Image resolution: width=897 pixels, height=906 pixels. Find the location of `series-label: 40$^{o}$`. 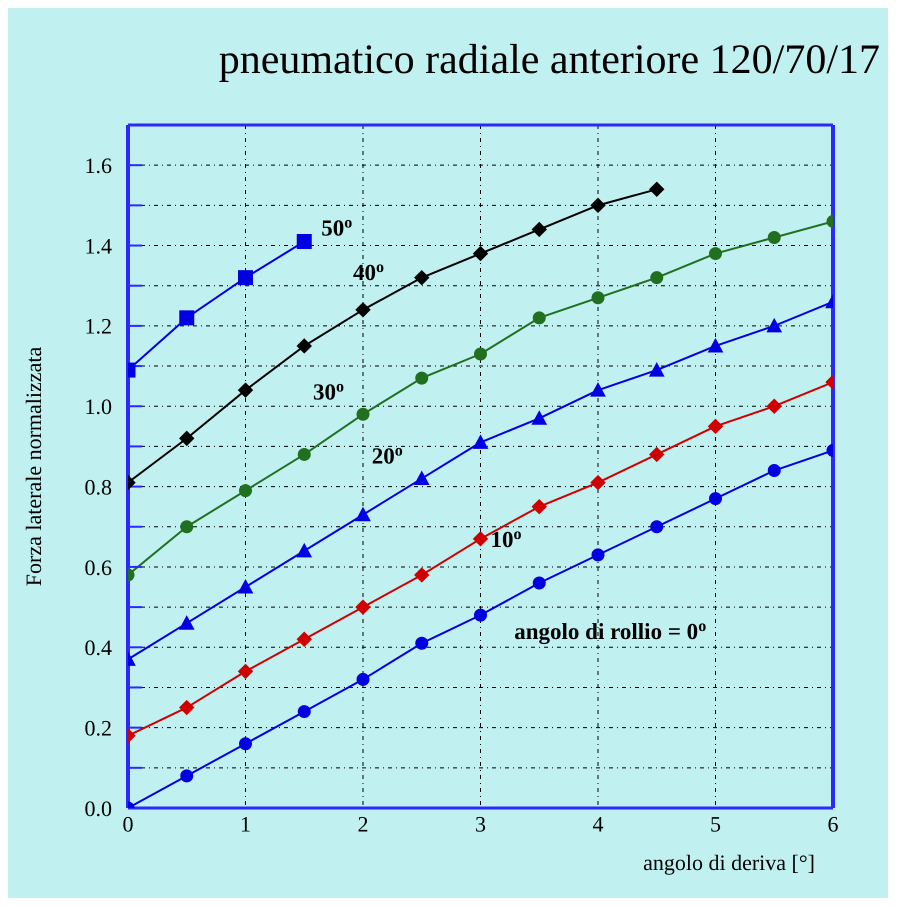

series-label: 40$^{o}$ is located at coordinates (368, 271).